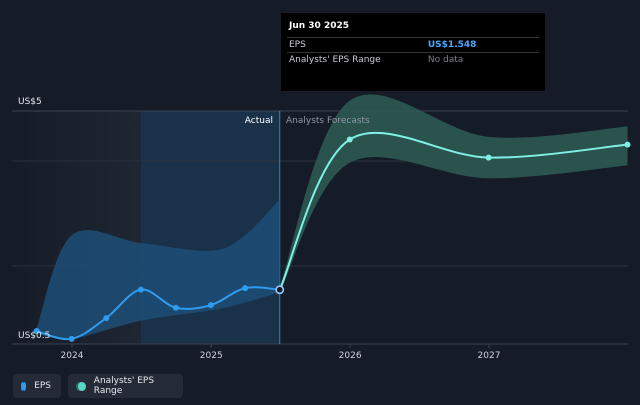 This screenshot has height=405, width=640. Describe the element at coordinates (452, 45) in the screenshot. I see `tooltip-eps-value: US$1.548` at that location.